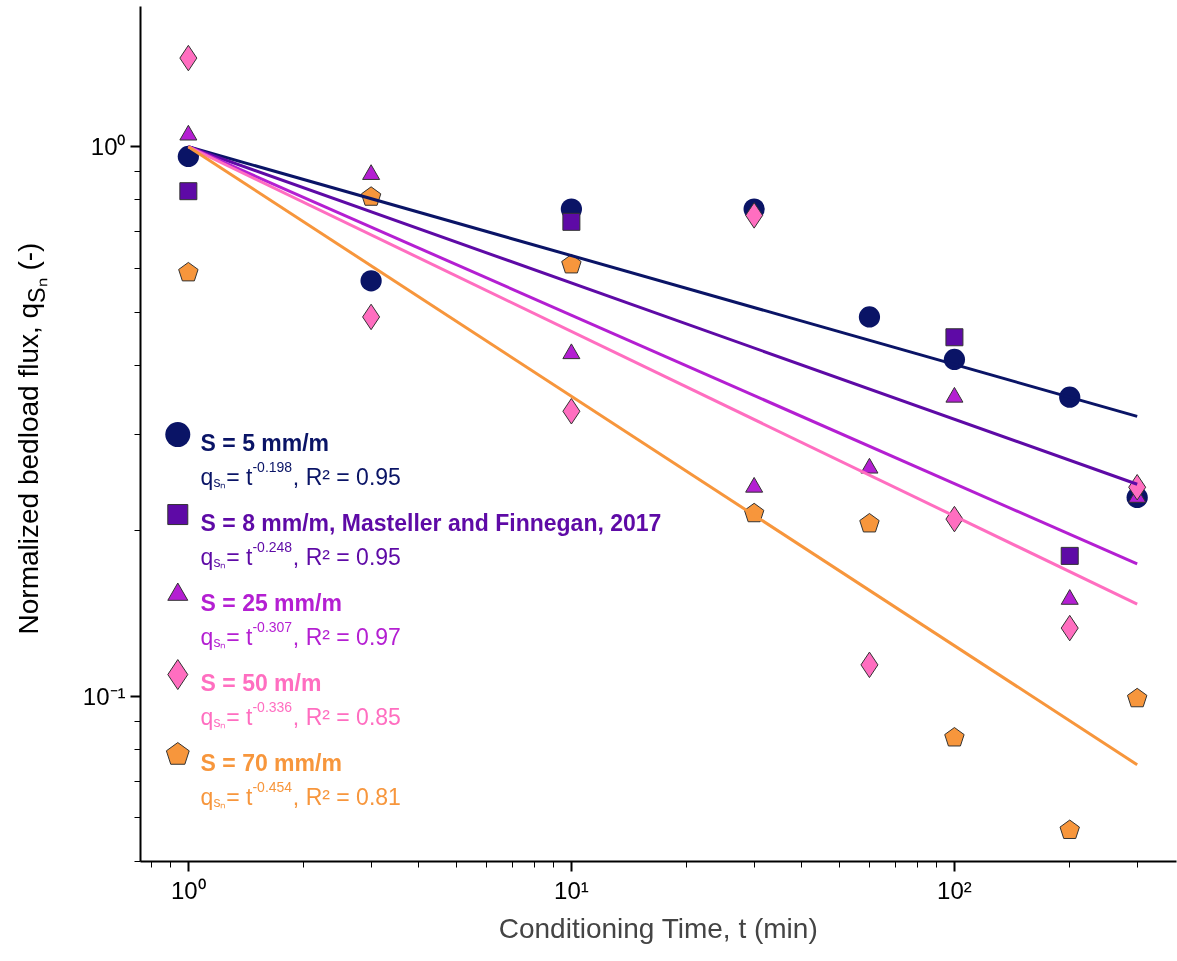  I want to click on x-tick-label: 10⁰, so click(188, 890).